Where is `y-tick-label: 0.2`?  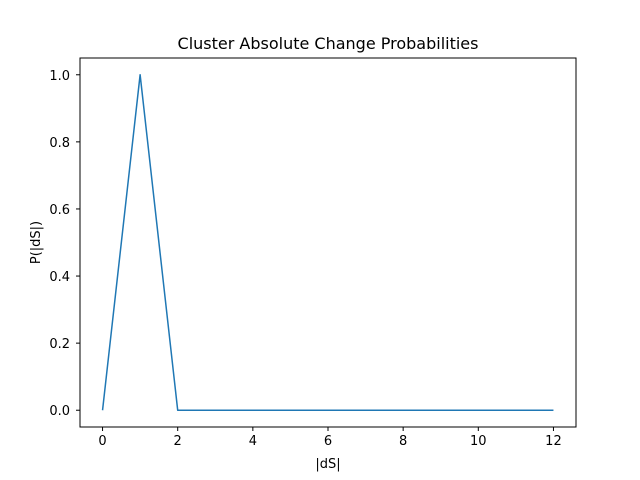
y-tick-label: 0.2 is located at coordinates (59, 344).